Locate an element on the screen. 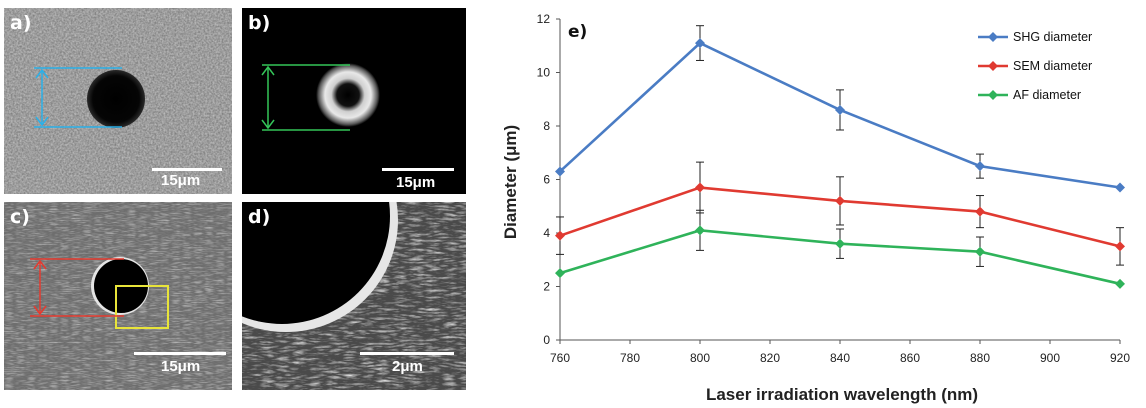 This screenshot has height=408, width=1146. panel-d-scale-bar is located at coordinates (407, 353).